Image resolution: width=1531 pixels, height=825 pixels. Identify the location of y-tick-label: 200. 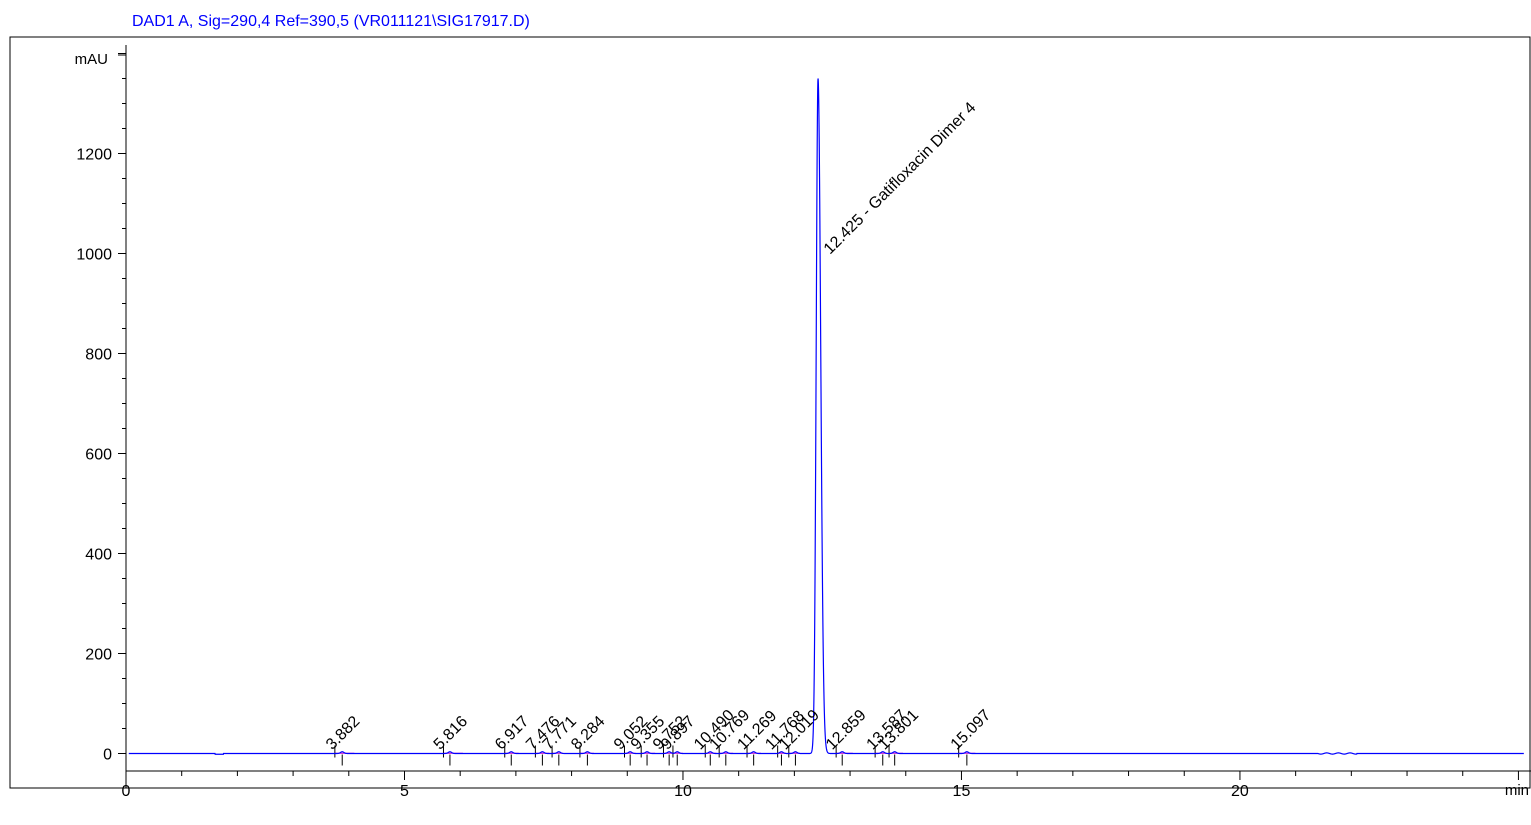
(98, 655).